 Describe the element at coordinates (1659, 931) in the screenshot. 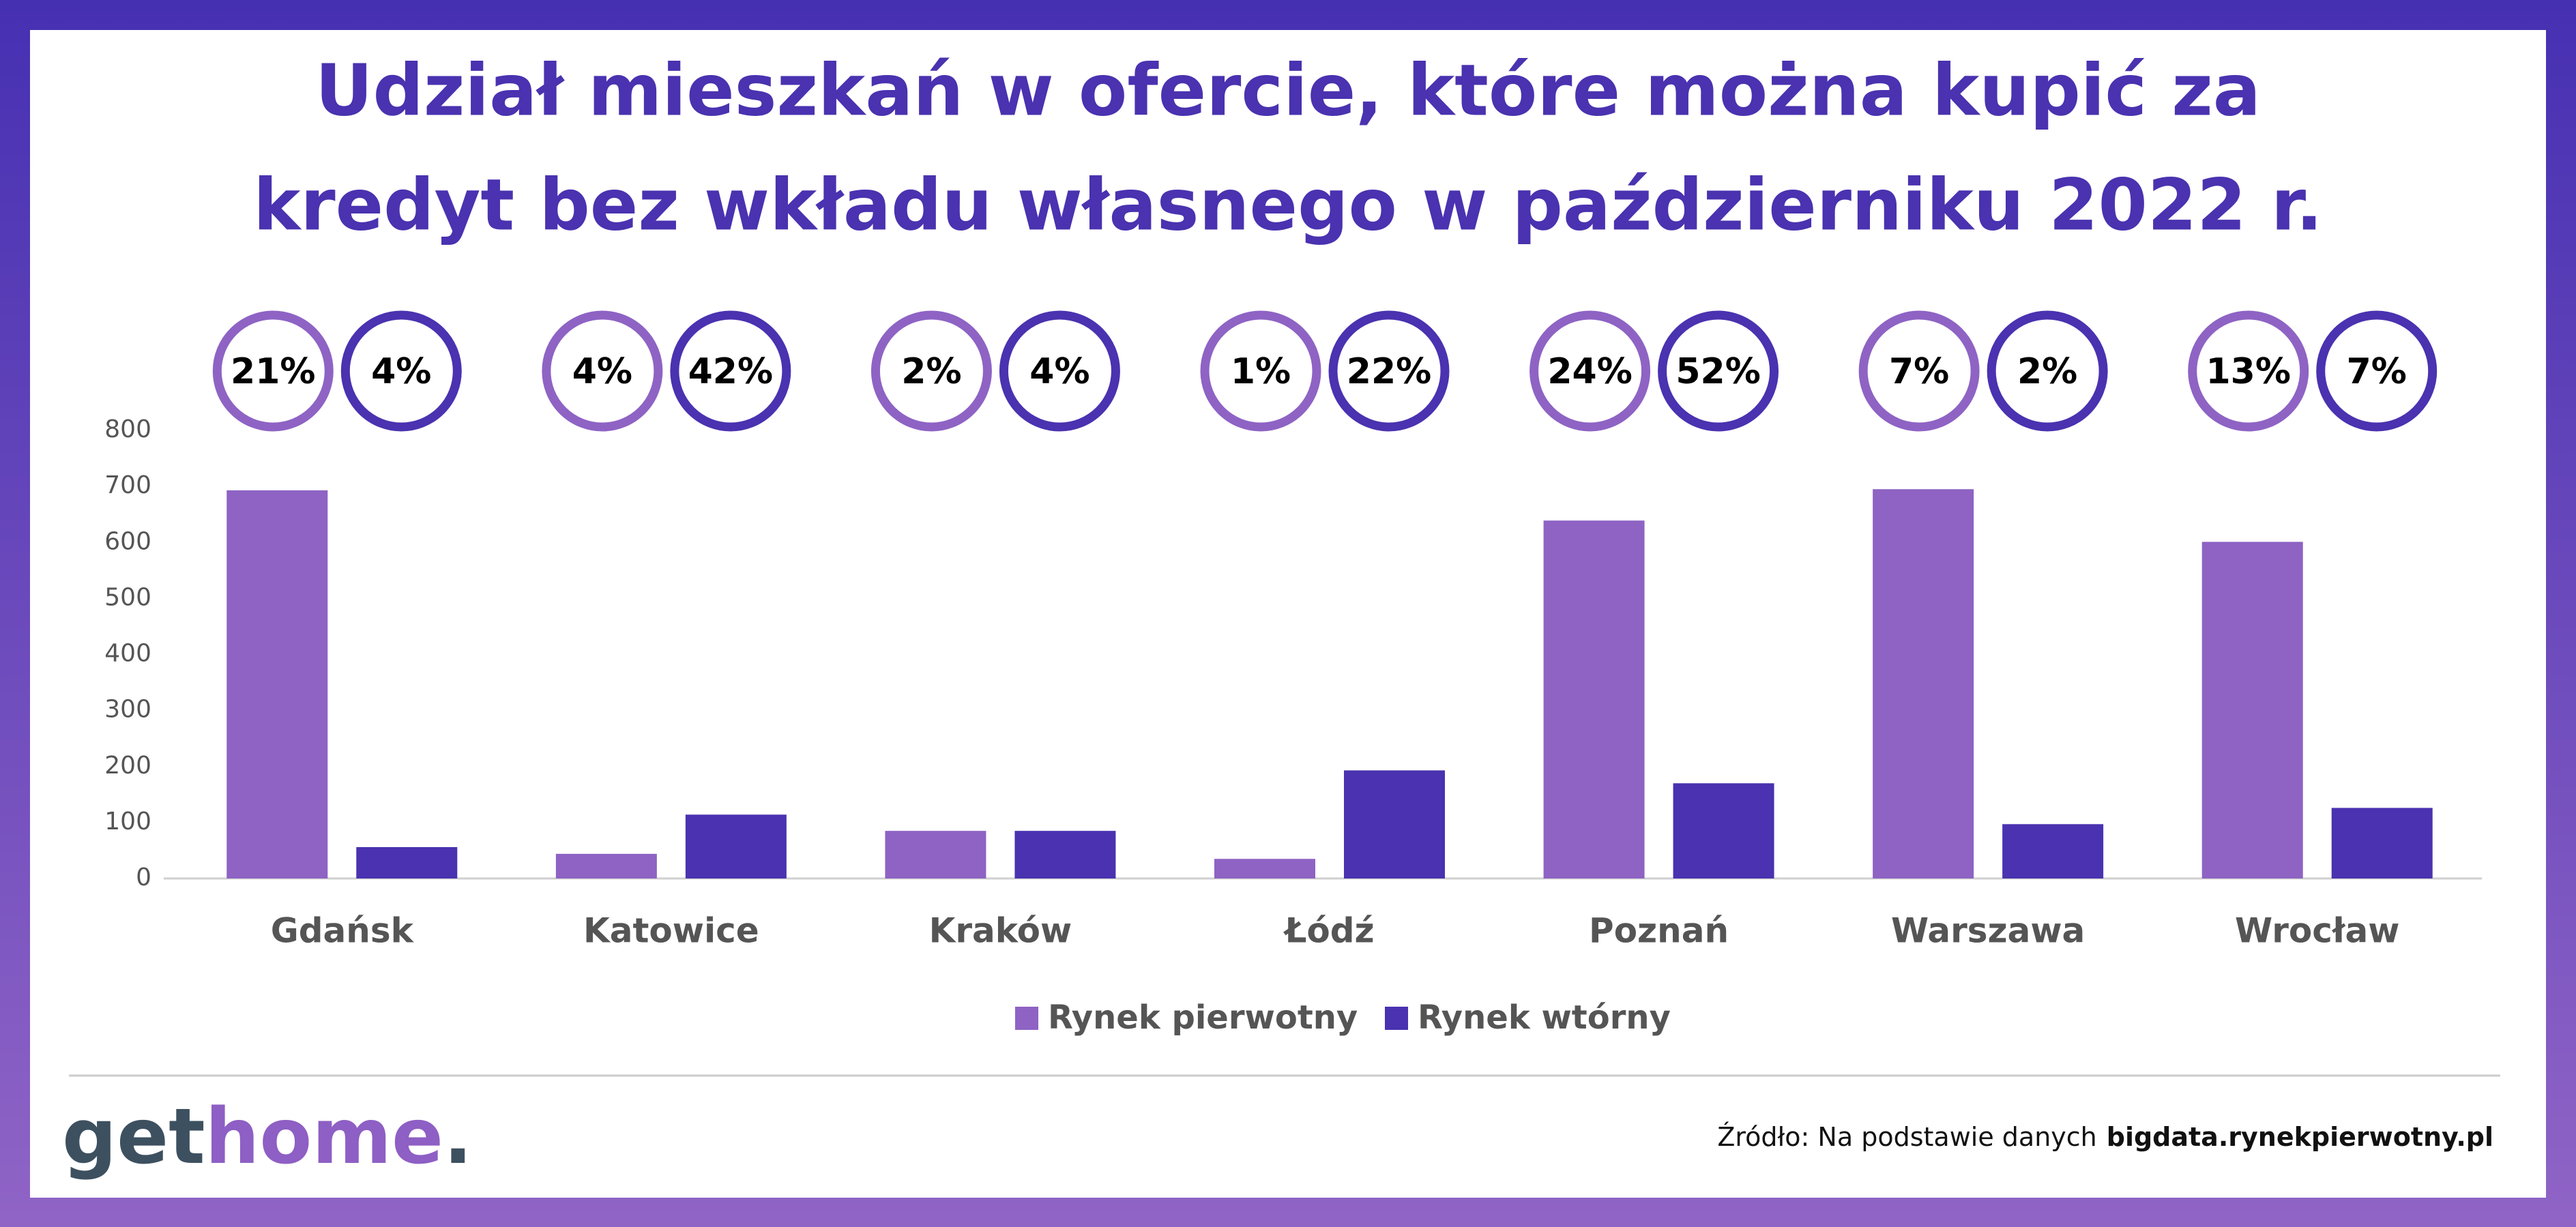

I see `x-tick-label: Poznań` at that location.